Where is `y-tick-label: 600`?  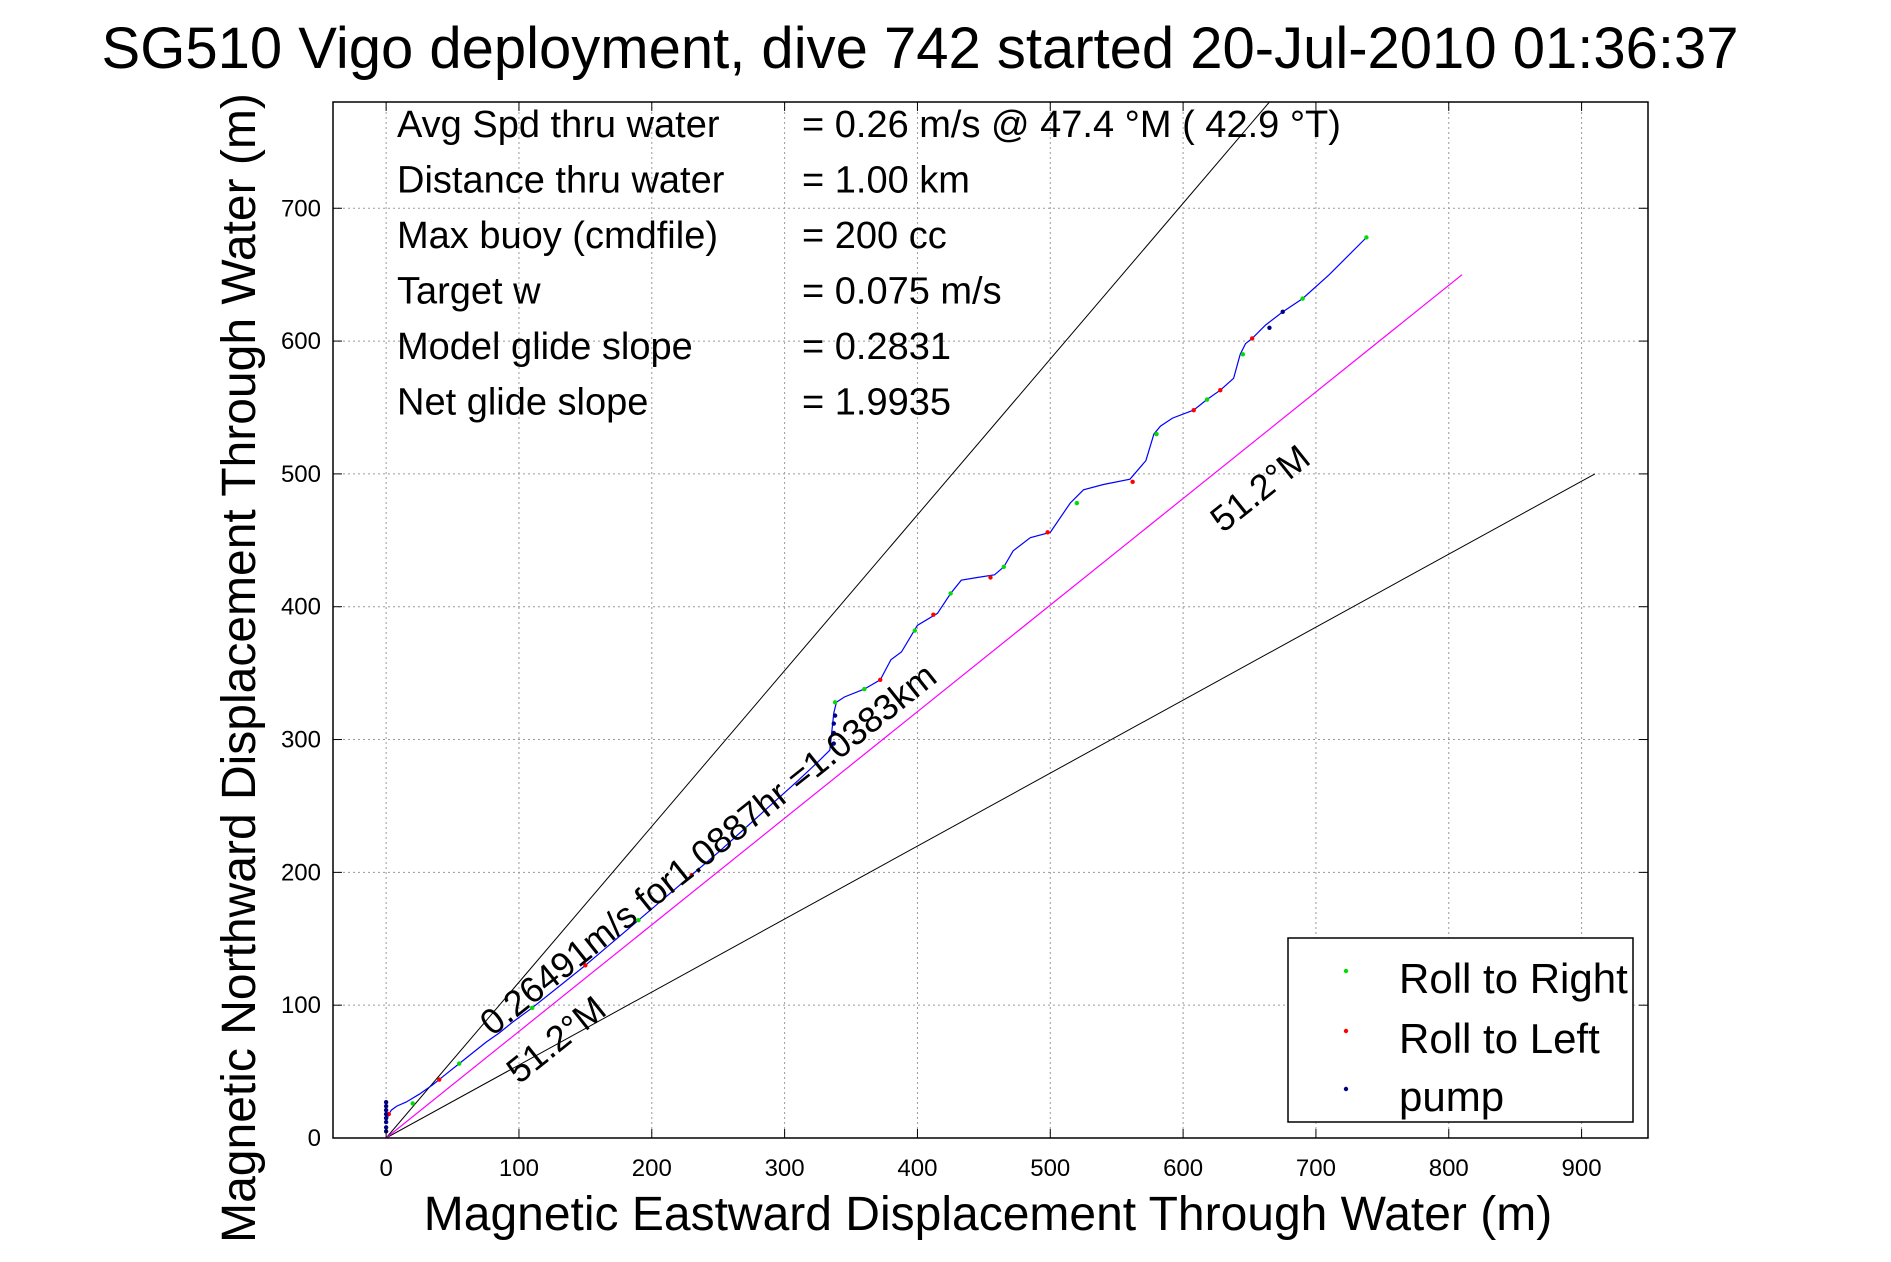
y-tick-label: 600 is located at coordinates (301, 341).